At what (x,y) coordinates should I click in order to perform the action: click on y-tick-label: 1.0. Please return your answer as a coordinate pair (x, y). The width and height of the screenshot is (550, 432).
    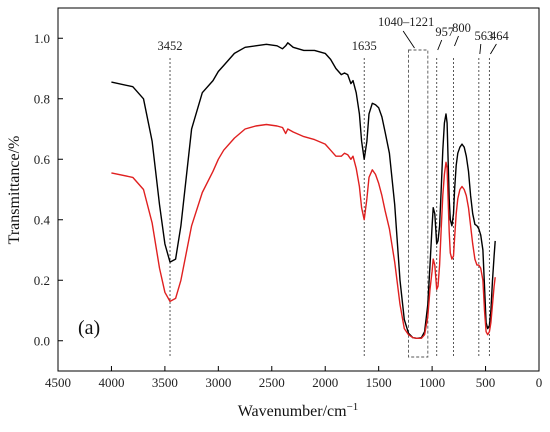
    Looking at the image, I should click on (42, 38).